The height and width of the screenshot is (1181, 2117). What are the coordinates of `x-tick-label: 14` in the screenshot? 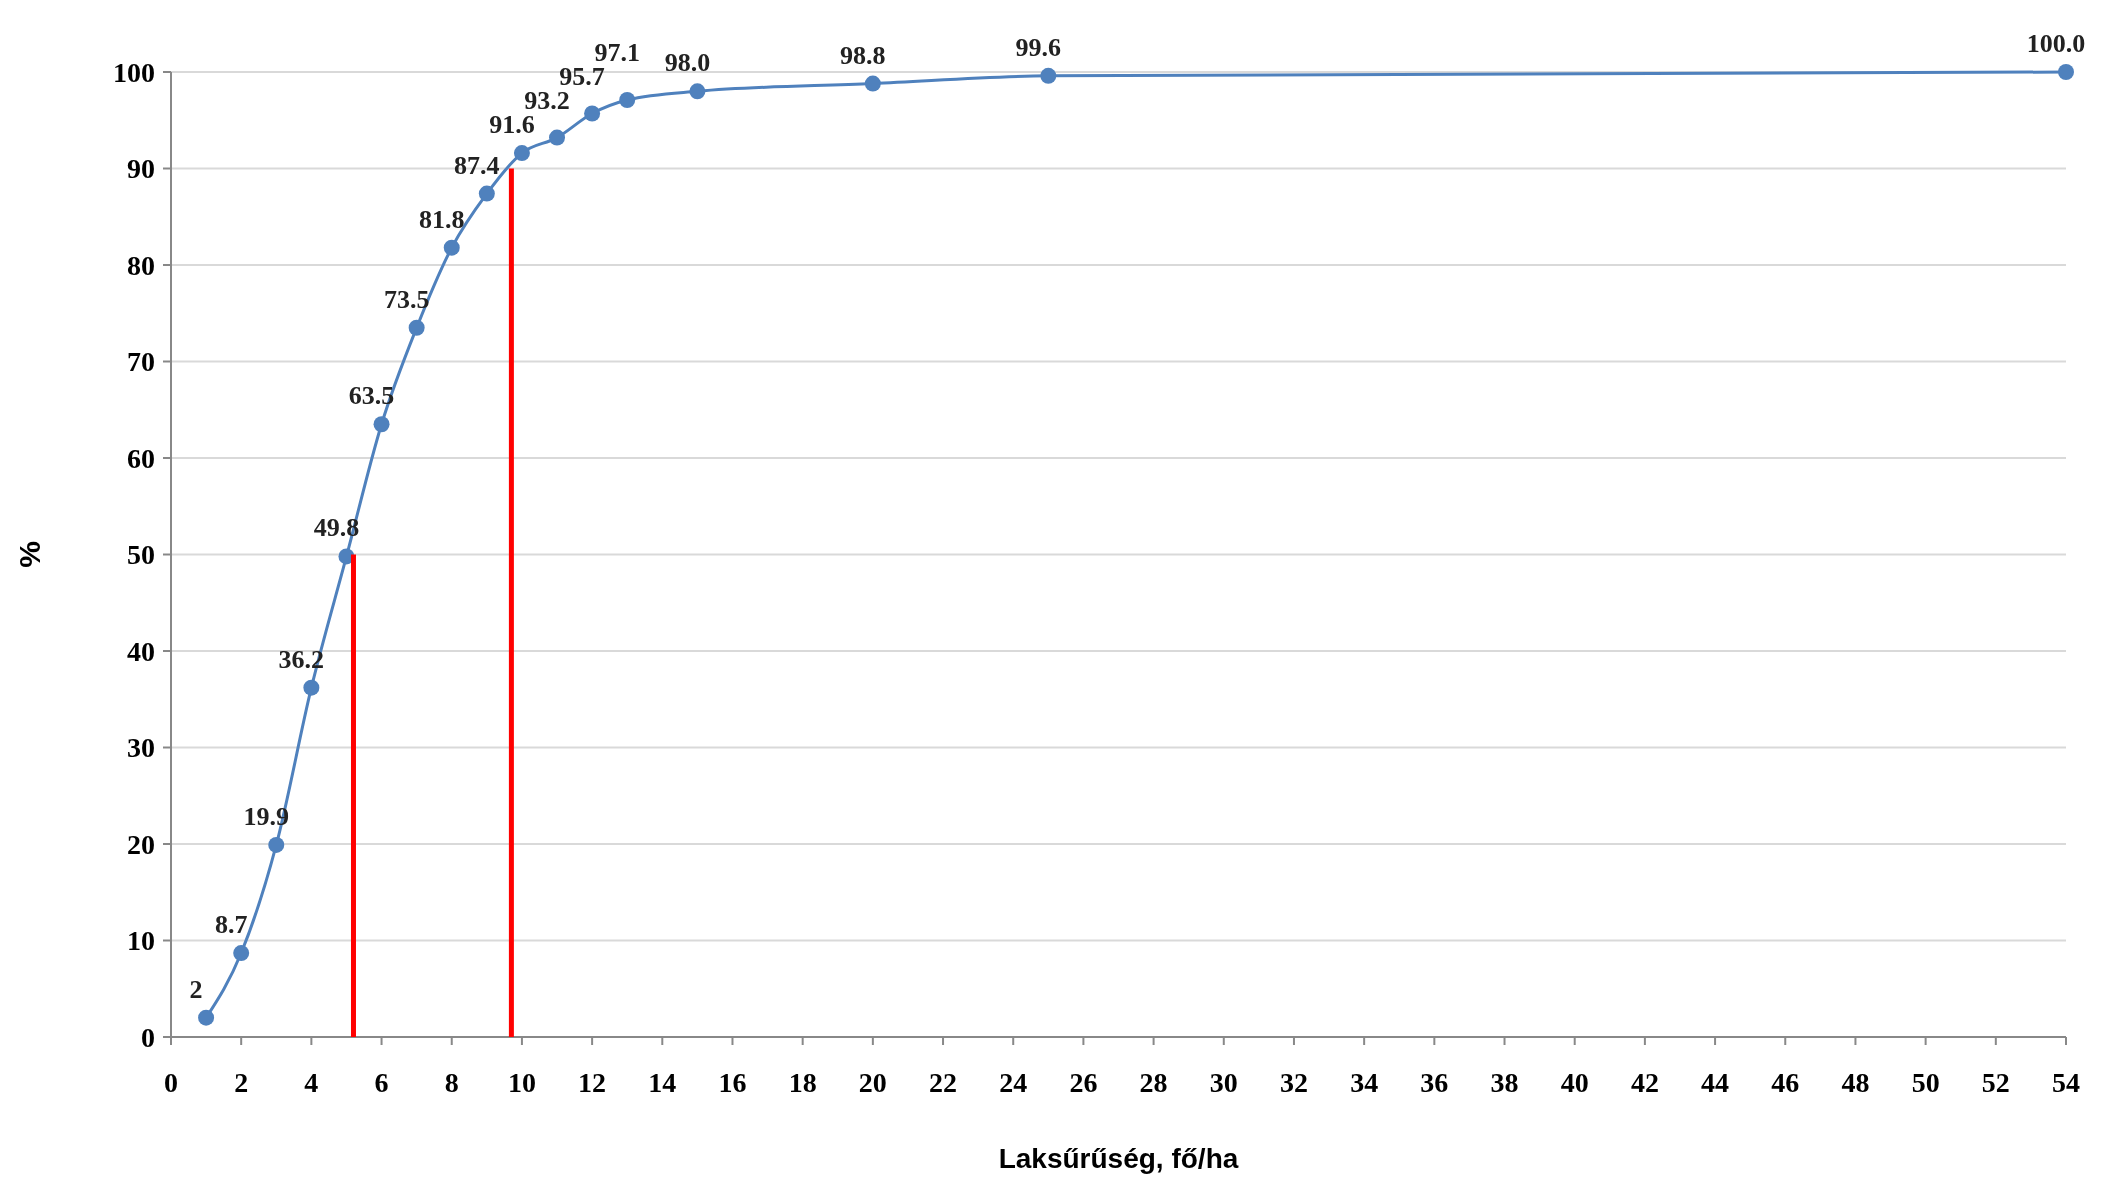 It's located at (662, 1082).